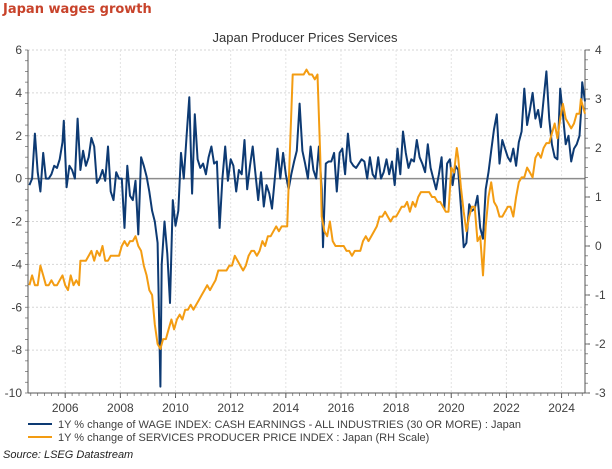  What do you see at coordinates (561, 408) in the screenshot?
I see `x-tick-label: 2024` at bounding box center [561, 408].